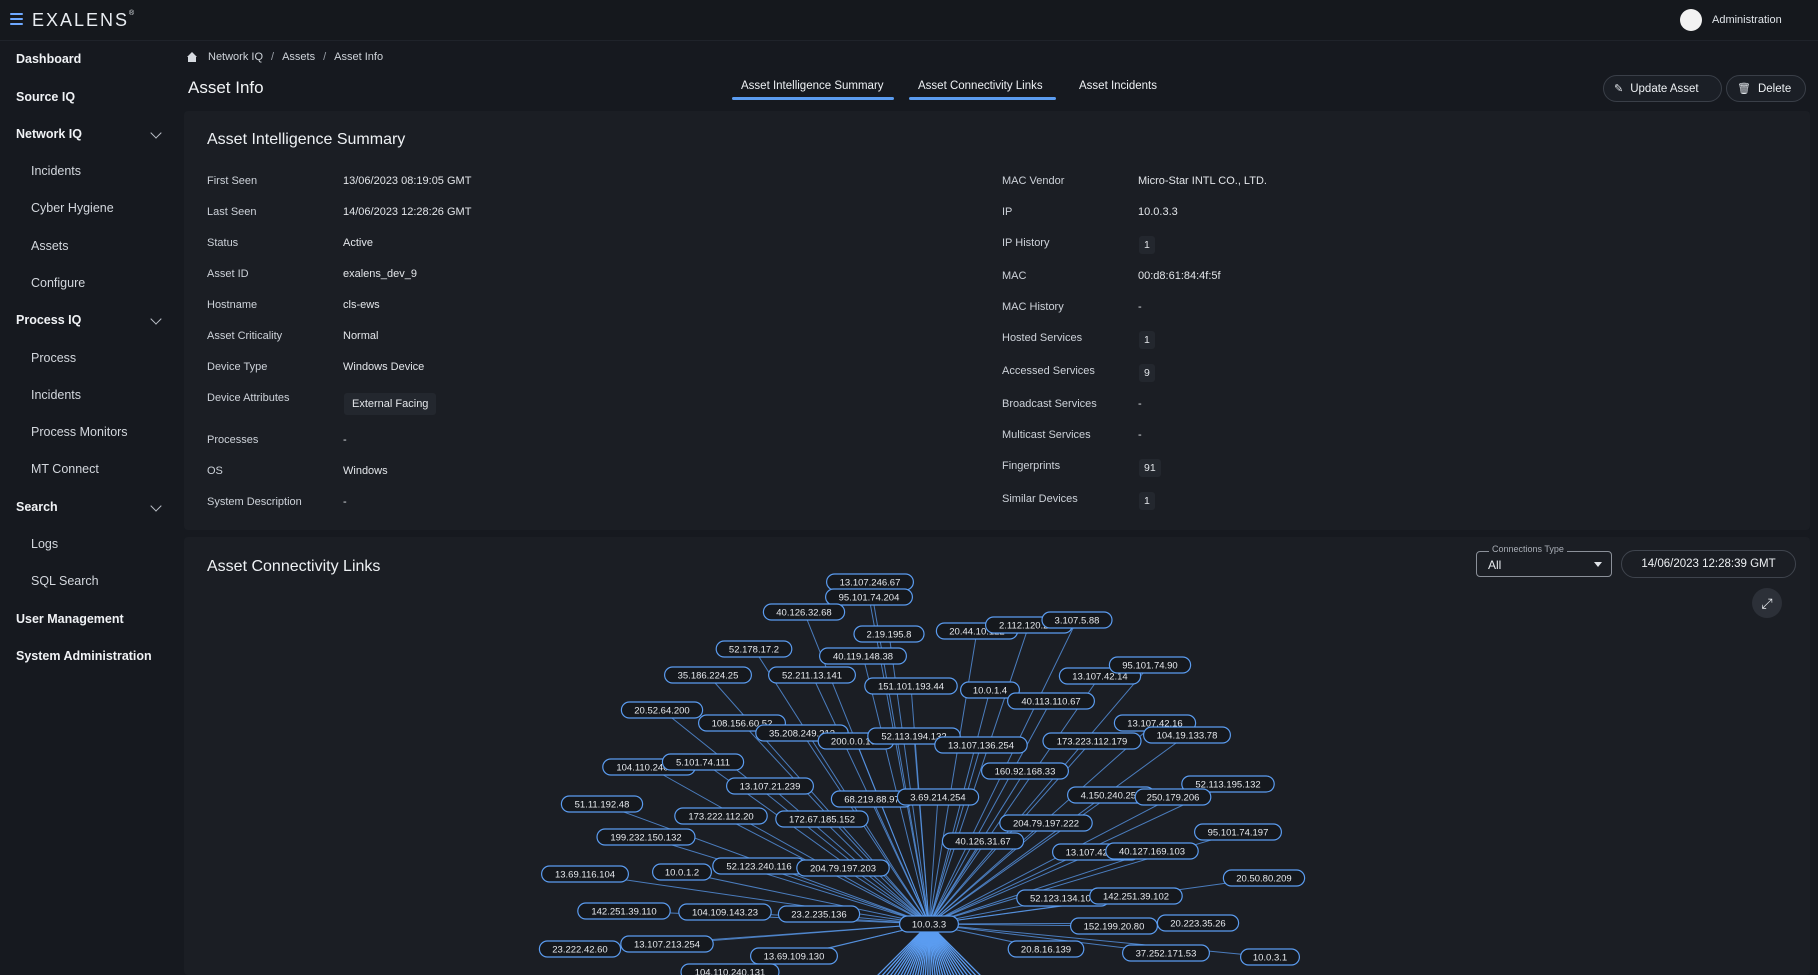 The width and height of the screenshot is (1818, 975). I want to click on field-value: 14/06/2023 12:28:26 GMT, so click(407, 212).